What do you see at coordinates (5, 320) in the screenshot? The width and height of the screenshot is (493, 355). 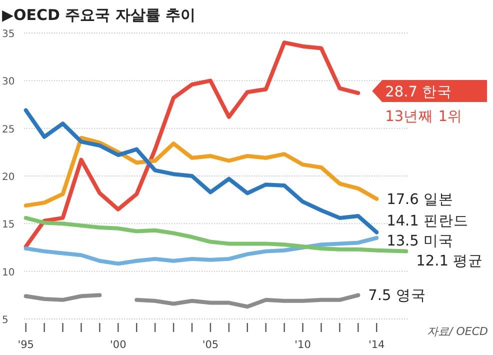 I see `y-tick-label: 5` at bounding box center [5, 320].